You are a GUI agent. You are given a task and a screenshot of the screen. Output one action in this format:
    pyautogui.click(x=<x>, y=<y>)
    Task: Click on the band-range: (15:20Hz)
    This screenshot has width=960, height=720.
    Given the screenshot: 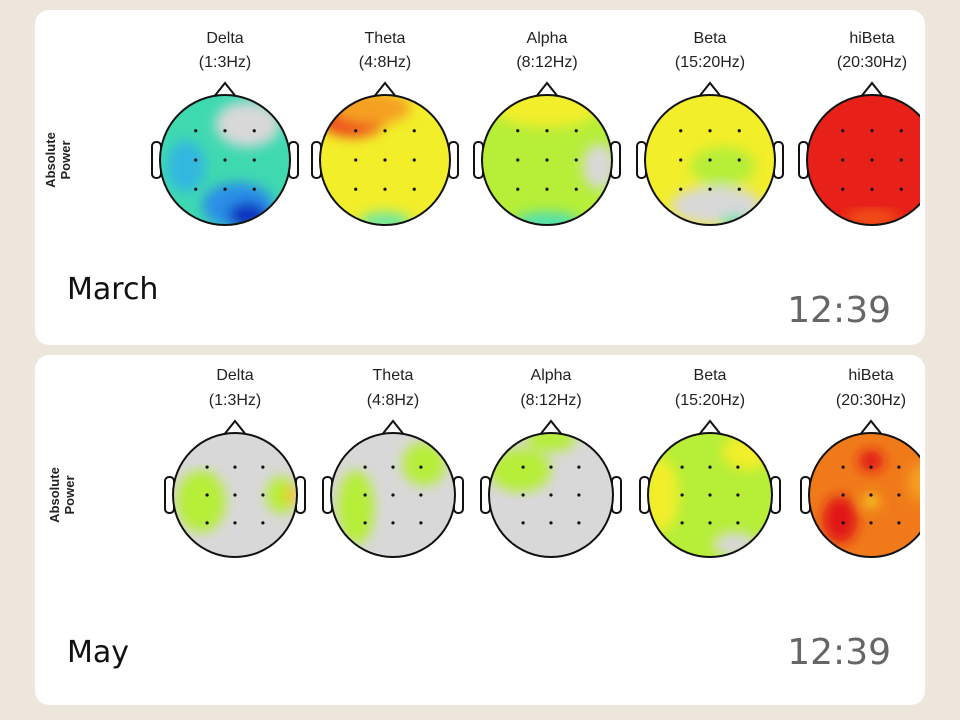 What is the action you would take?
    pyautogui.click(x=710, y=62)
    